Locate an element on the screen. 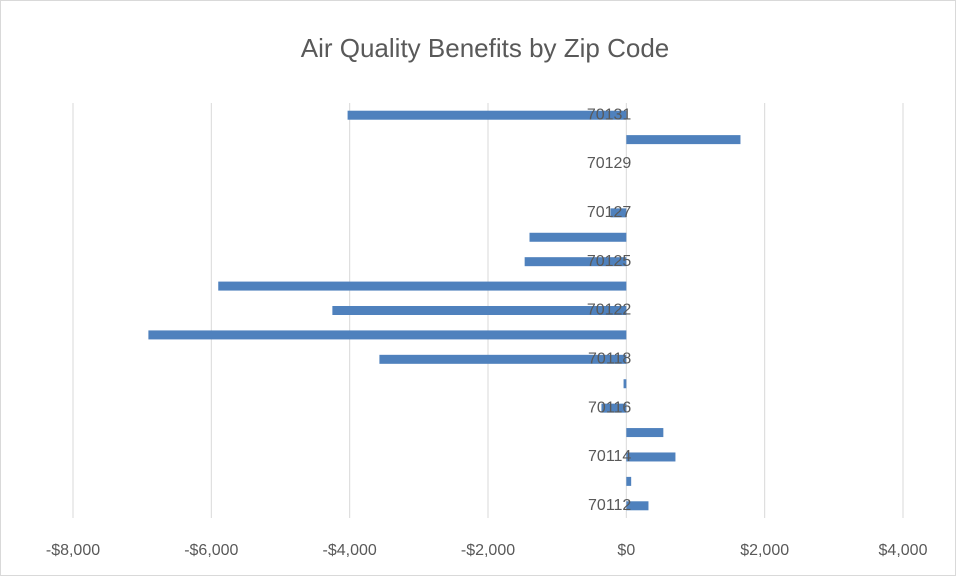  x-tick-label: -$6,000 is located at coordinates (211, 550).